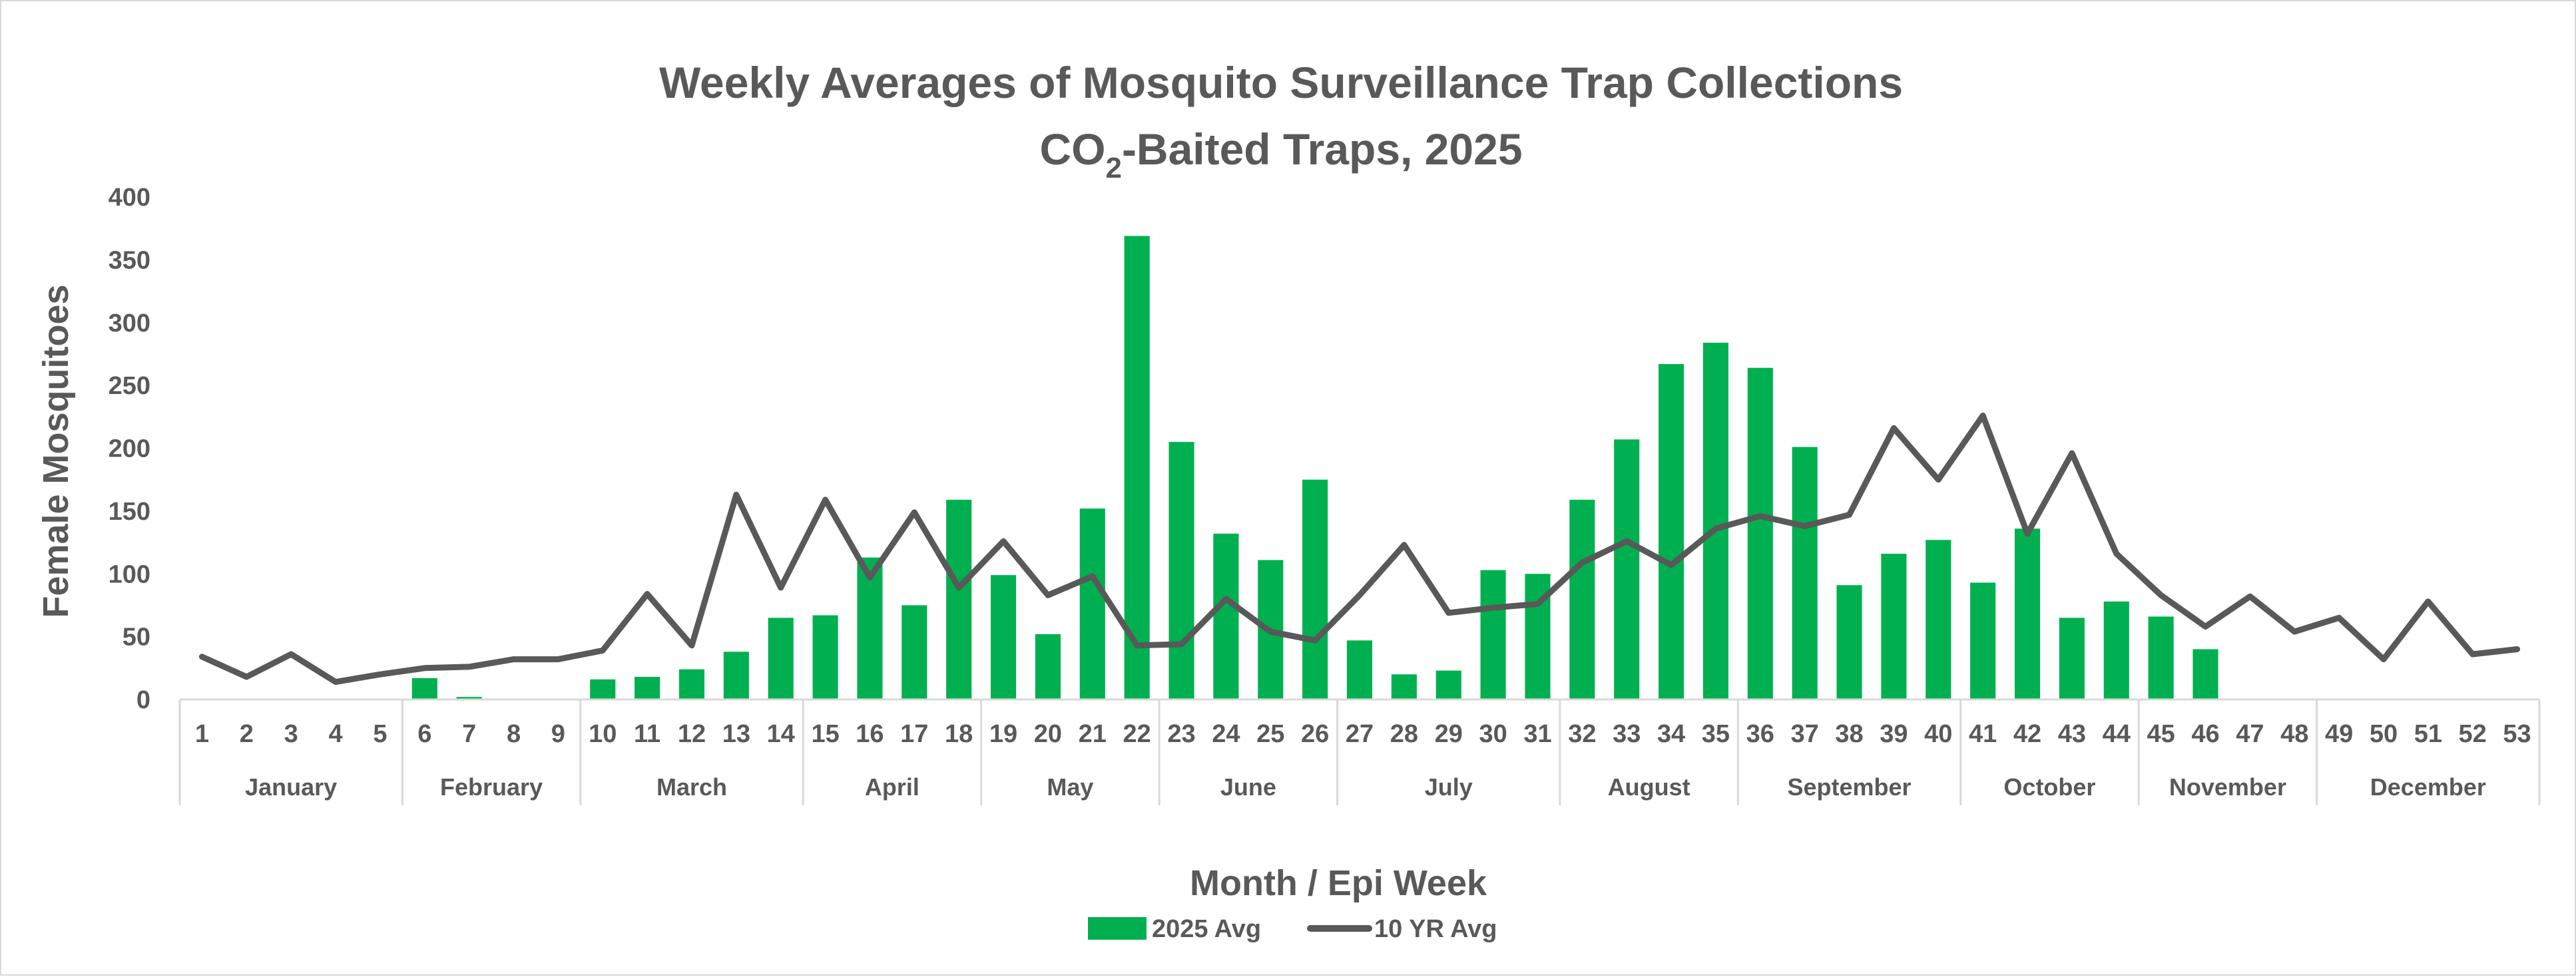  Describe the element at coordinates (1449, 734) in the screenshot. I see `x-tick-week-29: 29` at that location.